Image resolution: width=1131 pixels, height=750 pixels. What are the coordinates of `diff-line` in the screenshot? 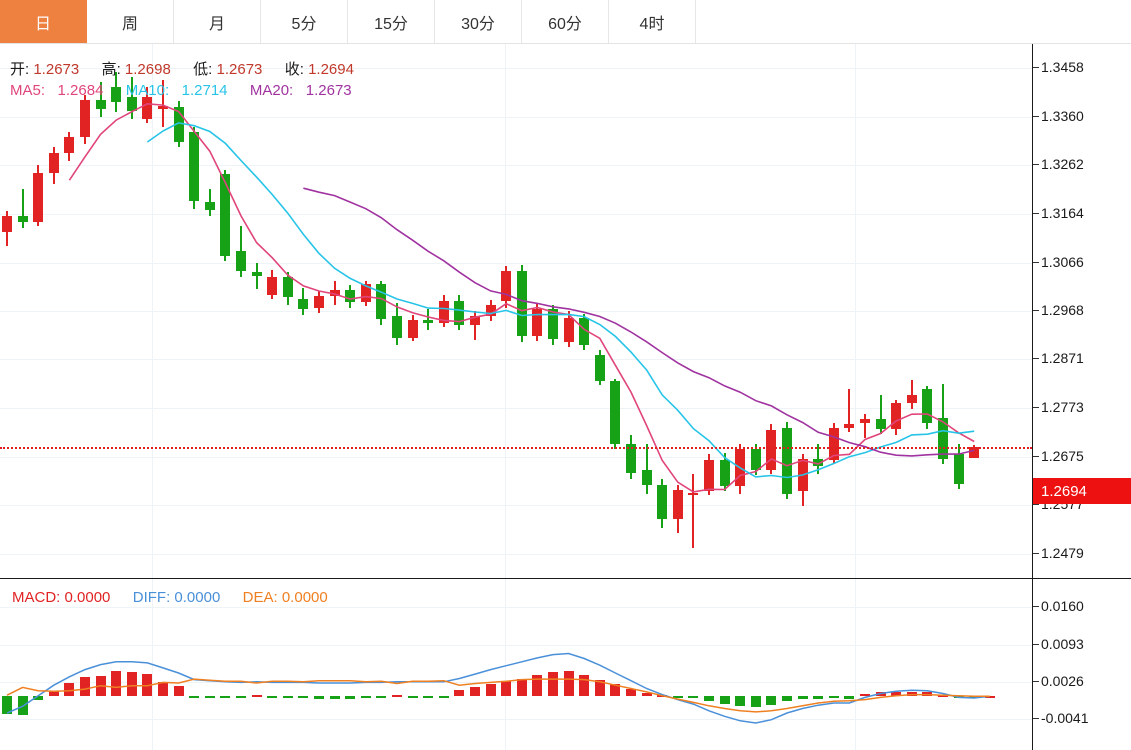 It's located at (498, 688).